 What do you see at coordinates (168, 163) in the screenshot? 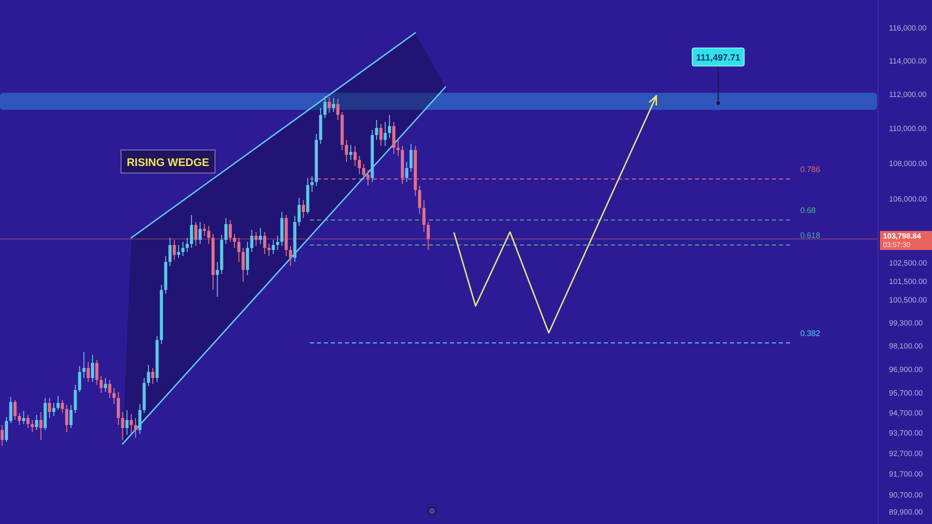
I see `annotation: RISING WEDGE` at bounding box center [168, 163].